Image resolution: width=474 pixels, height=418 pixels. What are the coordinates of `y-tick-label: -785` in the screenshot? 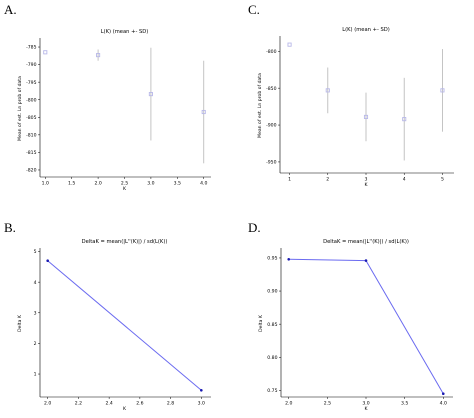 It's located at (31, 48).